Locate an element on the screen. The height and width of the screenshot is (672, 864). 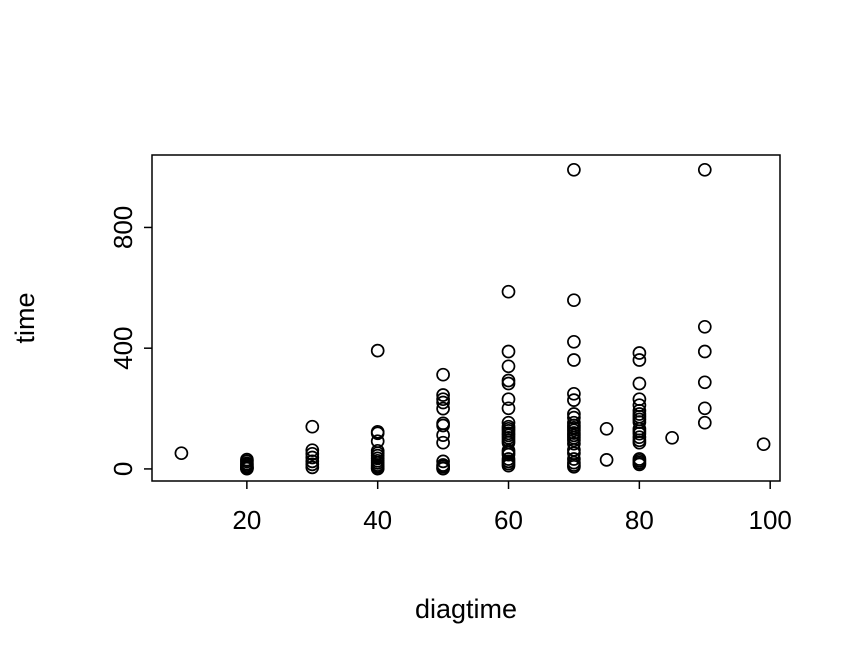
y-tick-label: 800 is located at coordinates (123, 227).